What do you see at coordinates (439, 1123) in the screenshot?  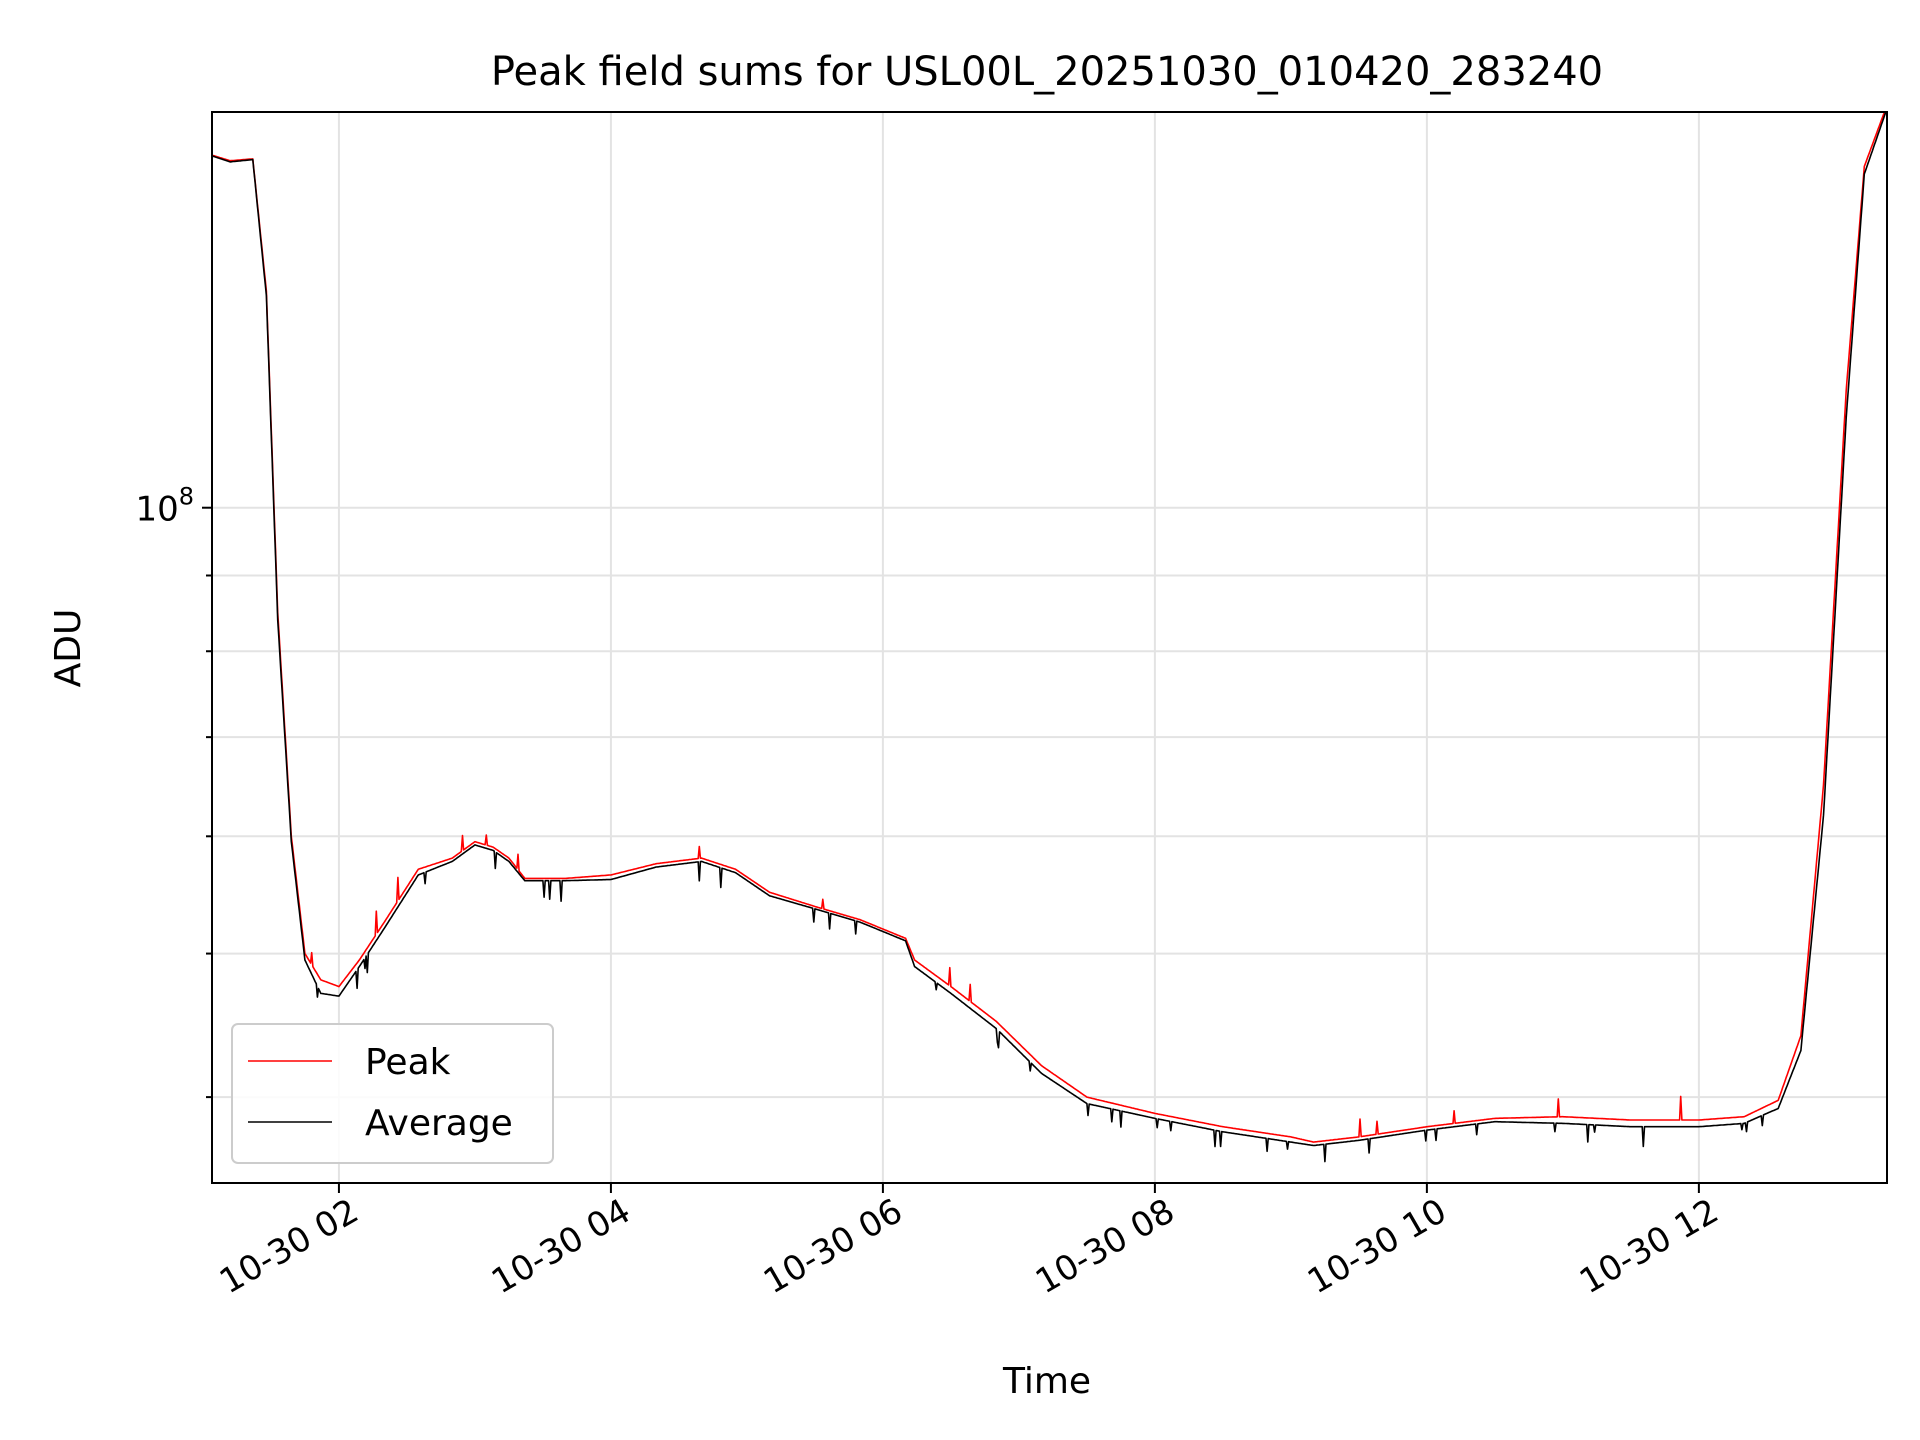 I see `legend-label-average: Average` at bounding box center [439, 1123].